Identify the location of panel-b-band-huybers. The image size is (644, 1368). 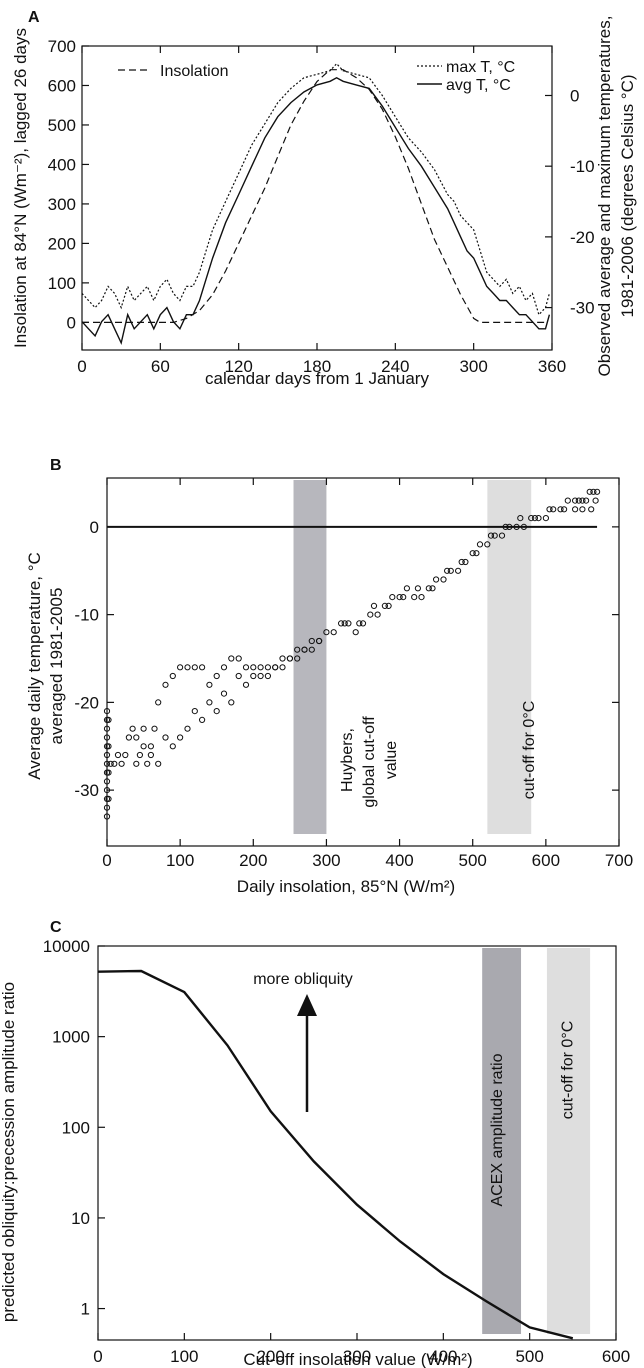
(310, 657).